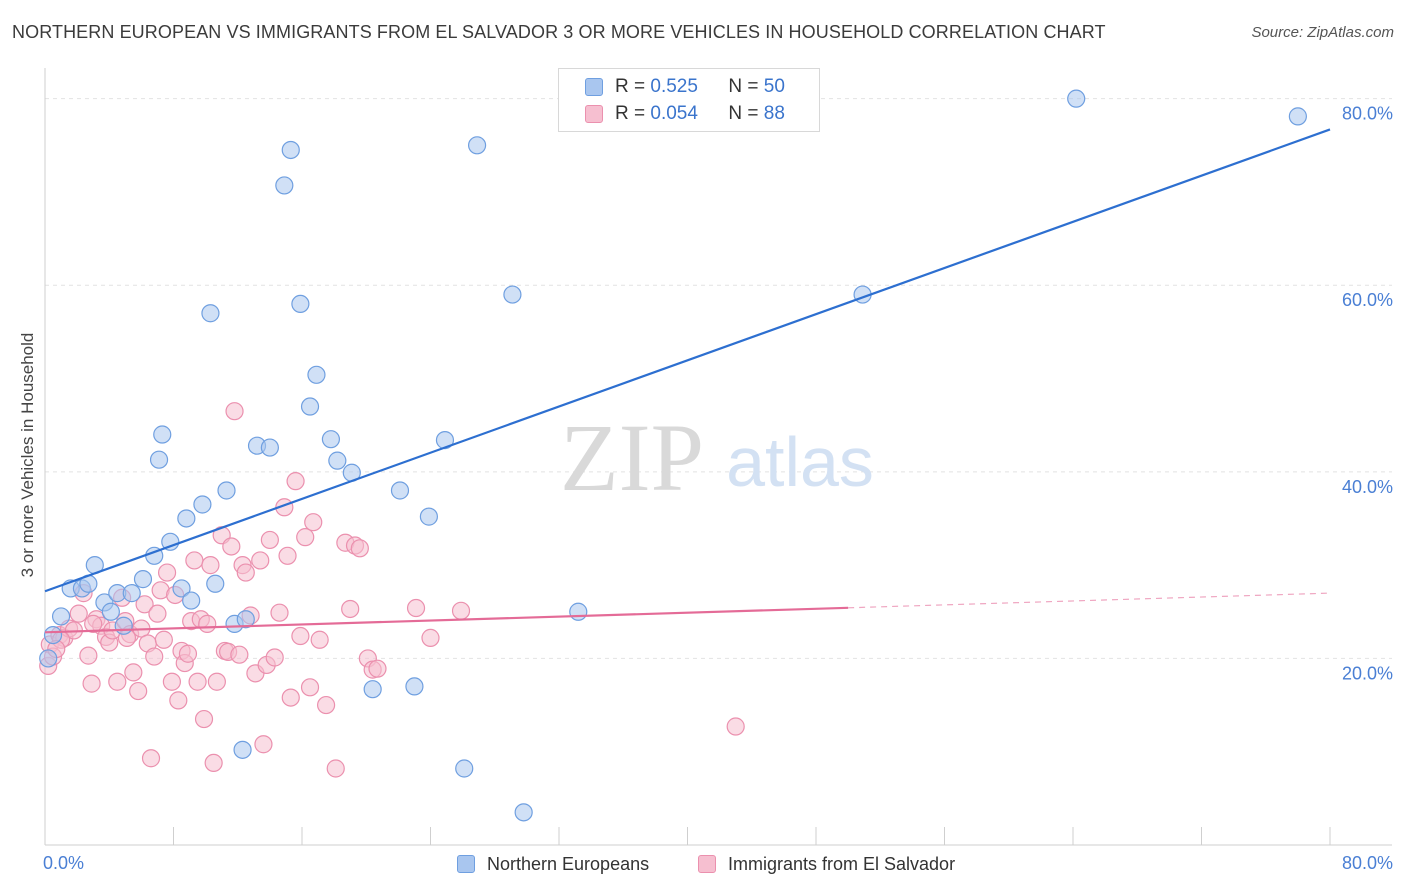  Describe the element at coordinates (466, 864) in the screenshot. I see `blue-swatch` at that location.